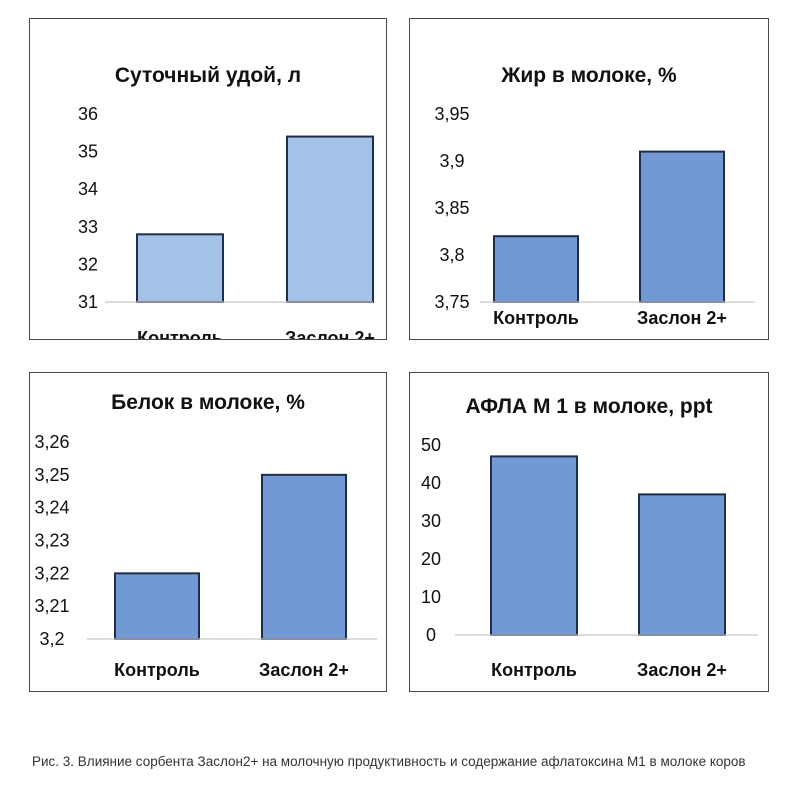 The width and height of the screenshot is (787, 804). Describe the element at coordinates (431, 445) in the screenshot. I see `y-tick-label: 50` at that location.